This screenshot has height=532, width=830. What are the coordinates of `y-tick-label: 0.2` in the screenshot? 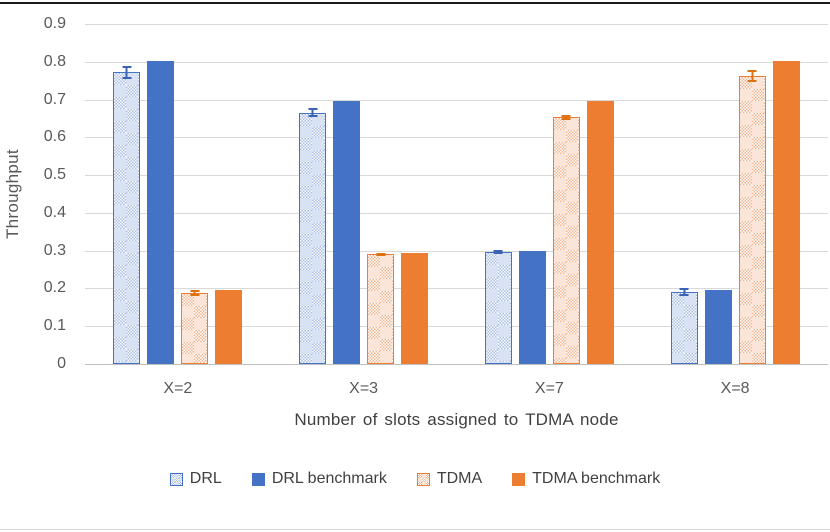 It's located at (54, 288).